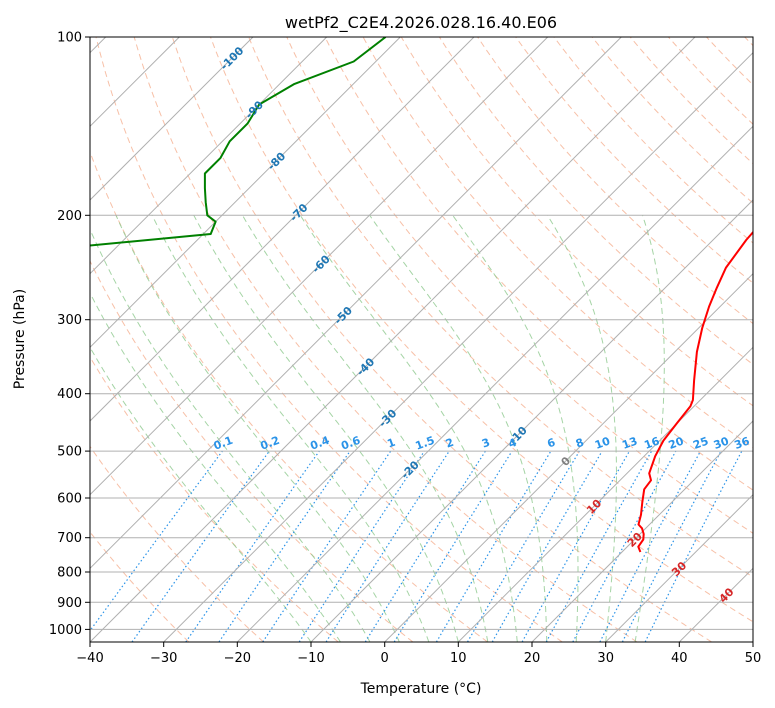 The width and height of the screenshot is (775, 708). Describe the element at coordinates (69, 499) in the screenshot. I see `y-tick-label: 600` at that location.